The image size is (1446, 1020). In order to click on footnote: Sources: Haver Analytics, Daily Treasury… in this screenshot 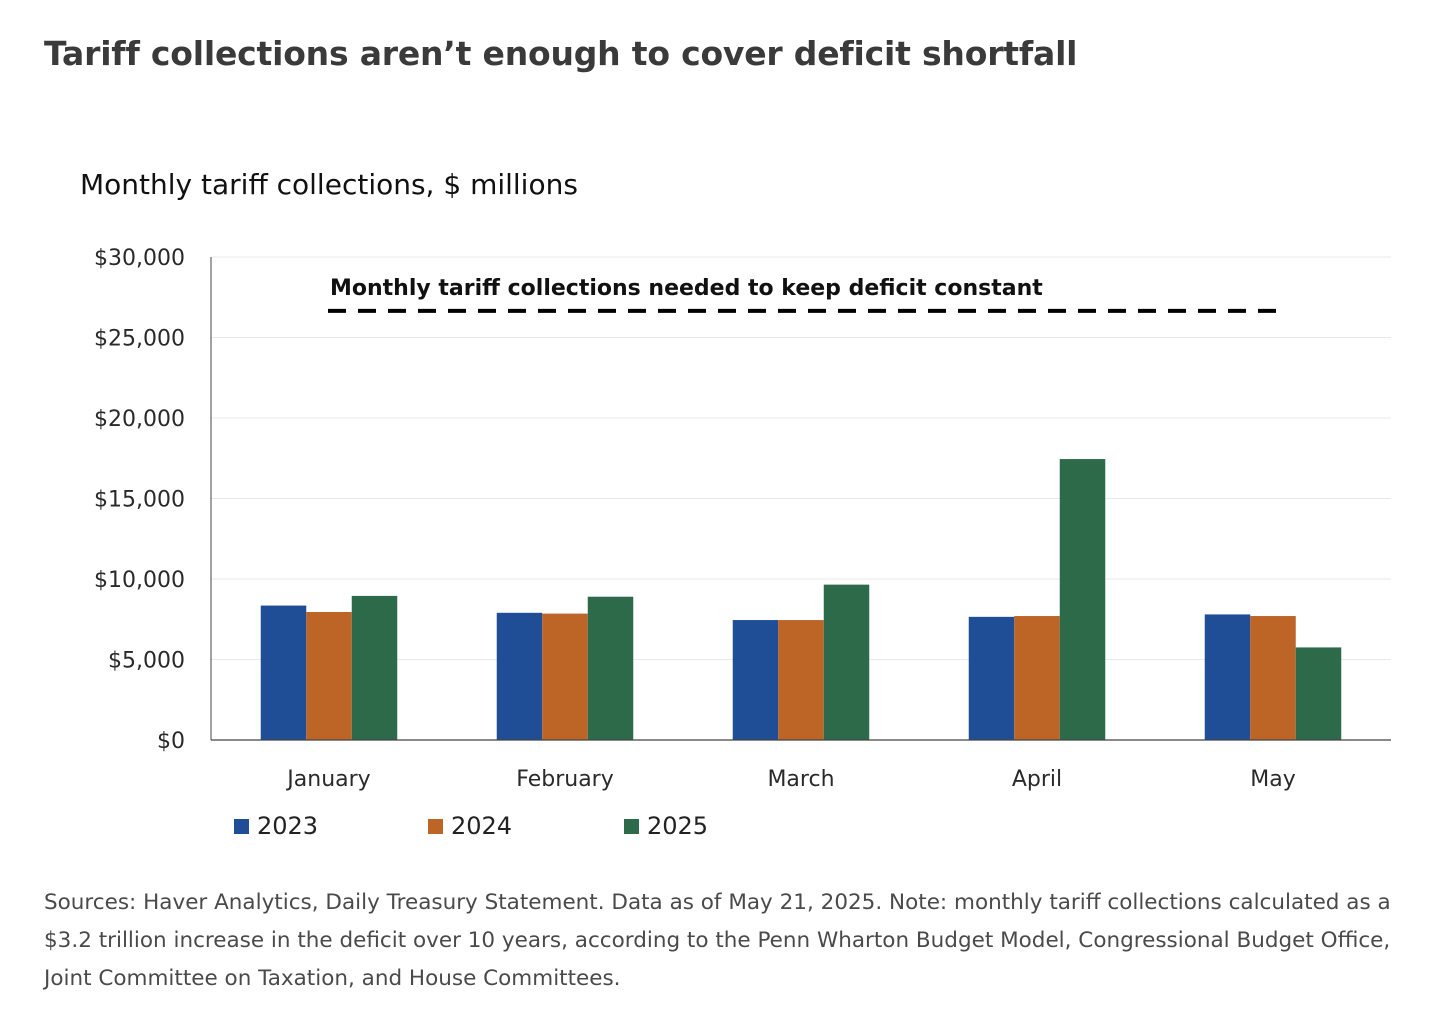, I will do `click(717, 940)`.